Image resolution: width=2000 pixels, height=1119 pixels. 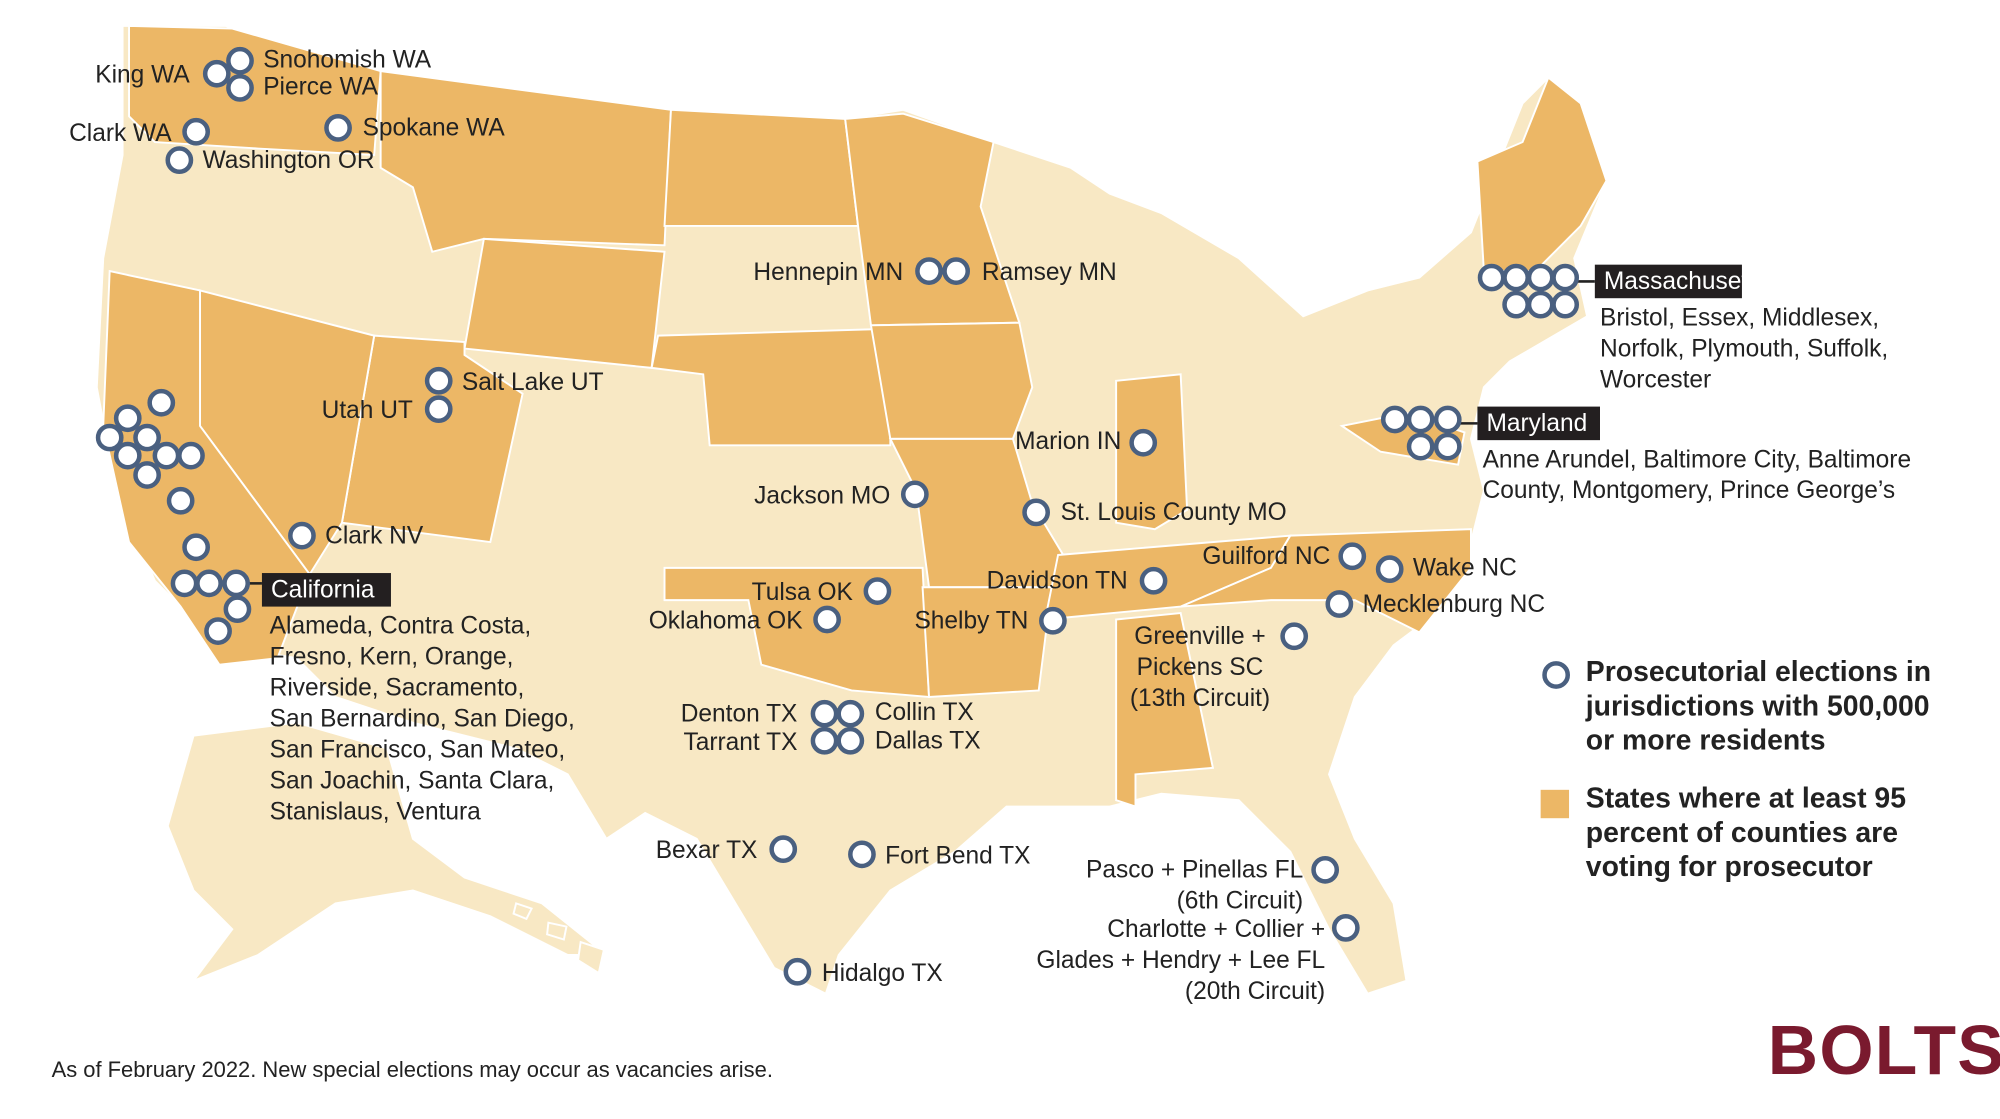 I want to click on group-name: Maryland, so click(x=1536, y=423).